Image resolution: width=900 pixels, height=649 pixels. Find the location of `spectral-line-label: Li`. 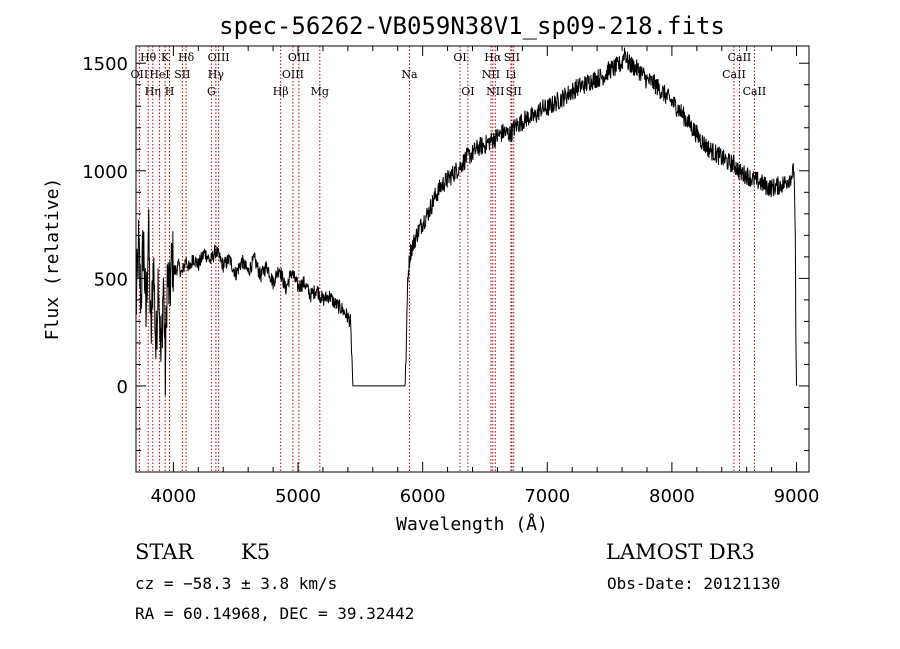

spectral-line-label: Li is located at coordinates (510, 74).